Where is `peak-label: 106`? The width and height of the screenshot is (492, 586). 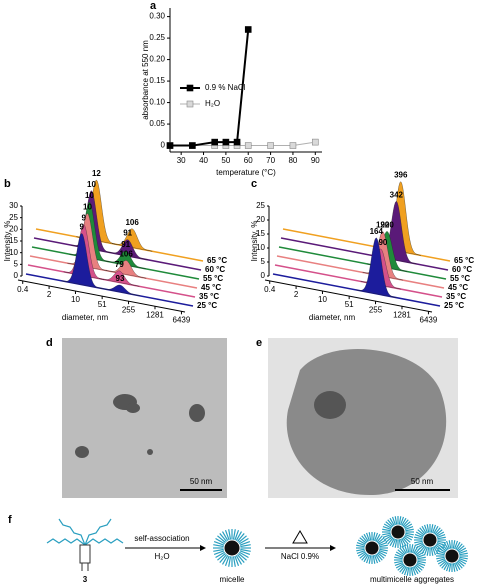
peak-label: 106 is located at coordinates (126, 254).